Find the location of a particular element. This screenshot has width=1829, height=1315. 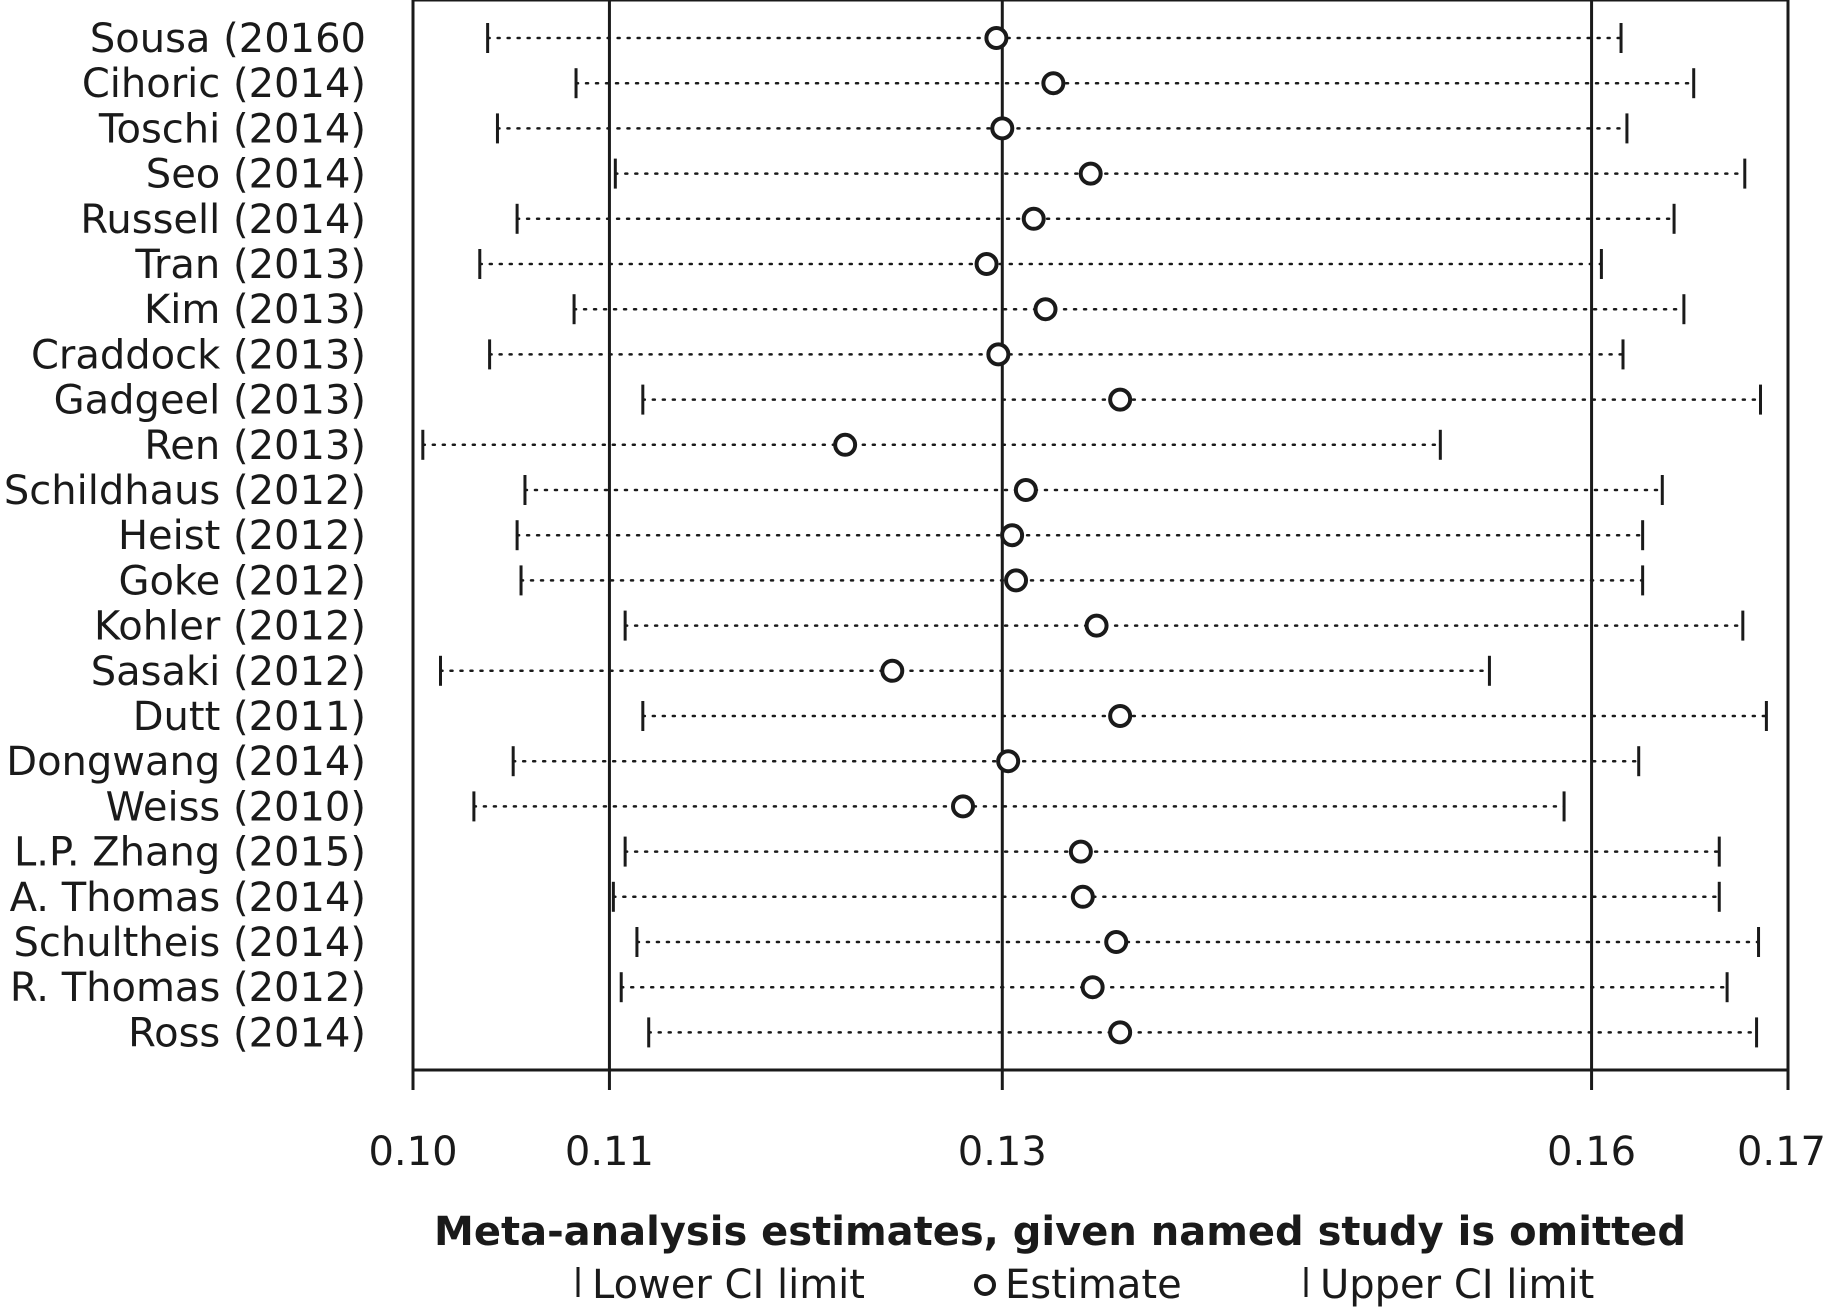

study-row: Heist (2012) is located at coordinates (881, 536).